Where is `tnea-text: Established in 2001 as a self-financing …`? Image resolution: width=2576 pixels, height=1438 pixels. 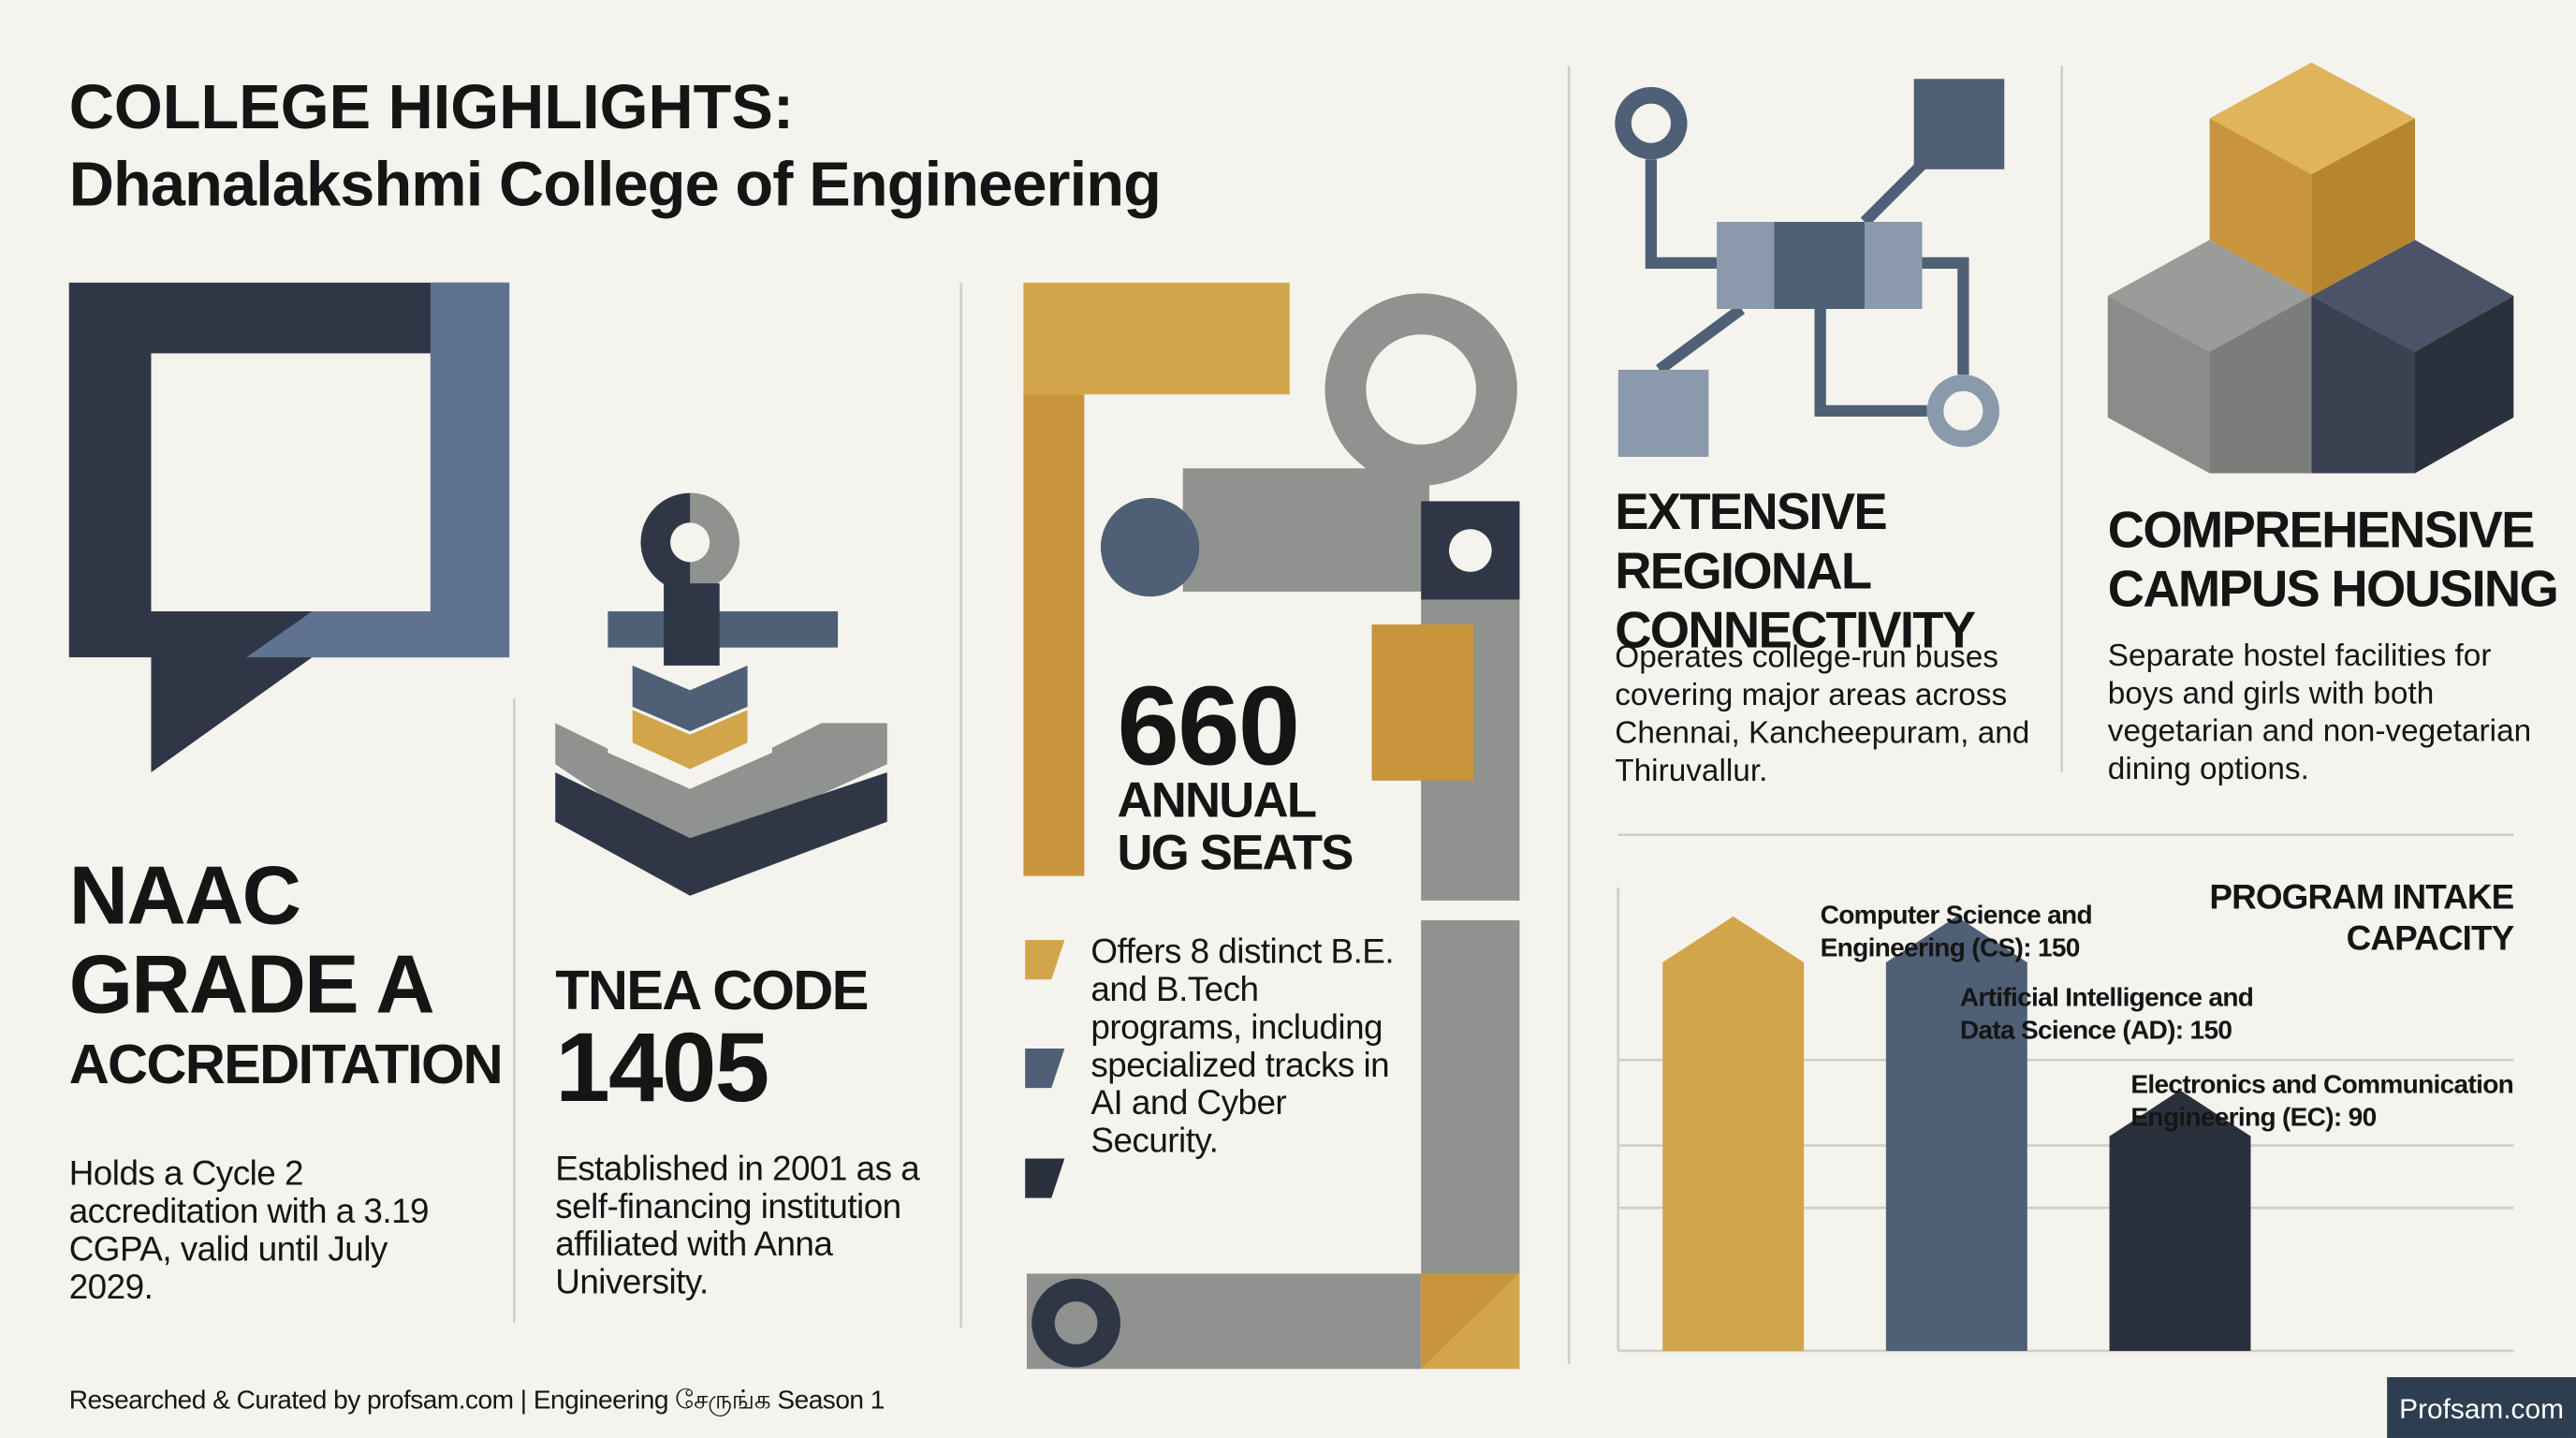
tnea-text: Established in 2001 as a self-financing … is located at coordinates (737, 1226).